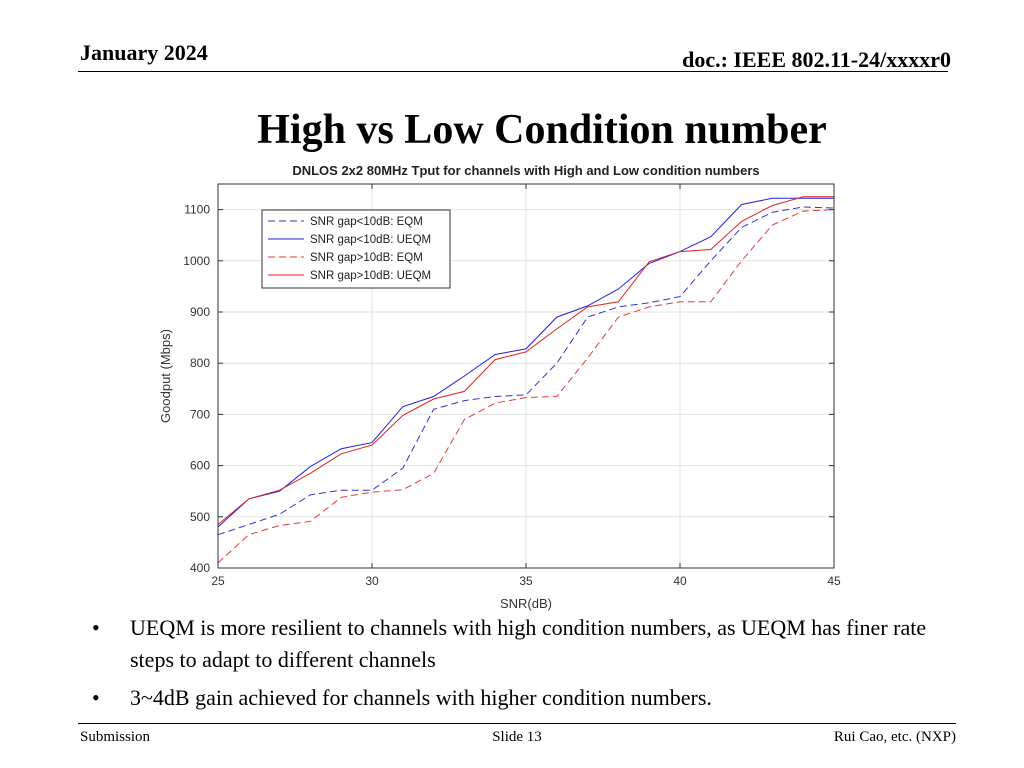 Image resolution: width=1024 pixels, height=768 pixels. What do you see at coordinates (370, 276) in the screenshot?
I see `legend-label: SNR gap>10dB: UEQM` at bounding box center [370, 276].